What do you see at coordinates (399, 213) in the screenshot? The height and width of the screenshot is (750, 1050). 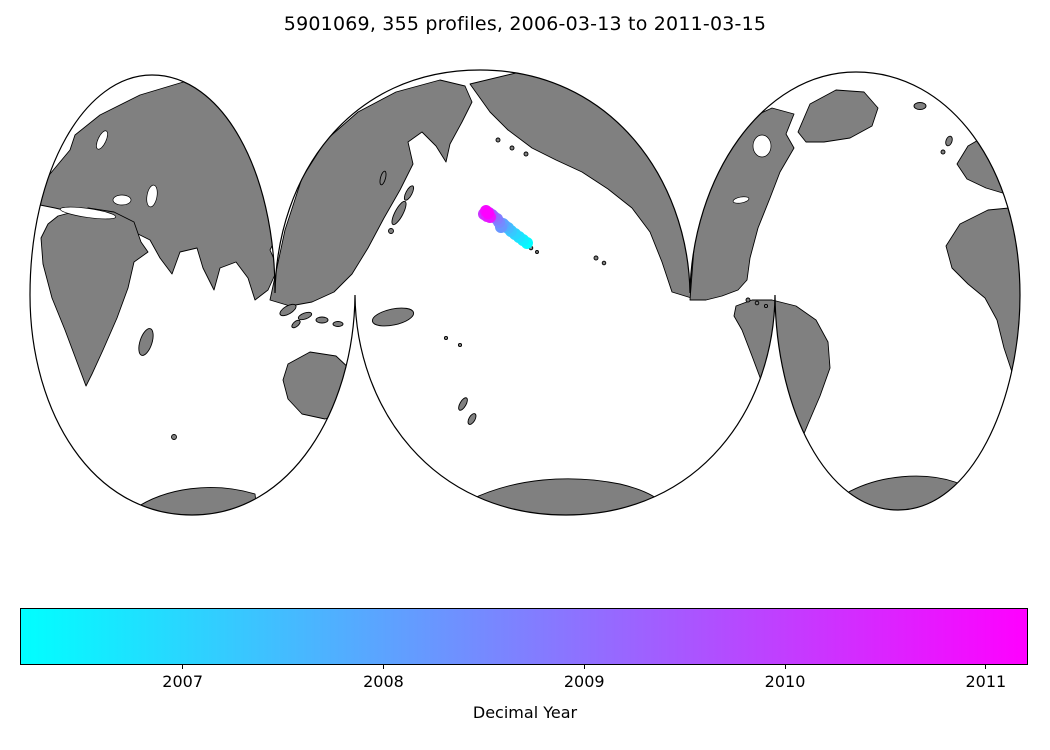 I see `land-japan-honshu` at bounding box center [399, 213].